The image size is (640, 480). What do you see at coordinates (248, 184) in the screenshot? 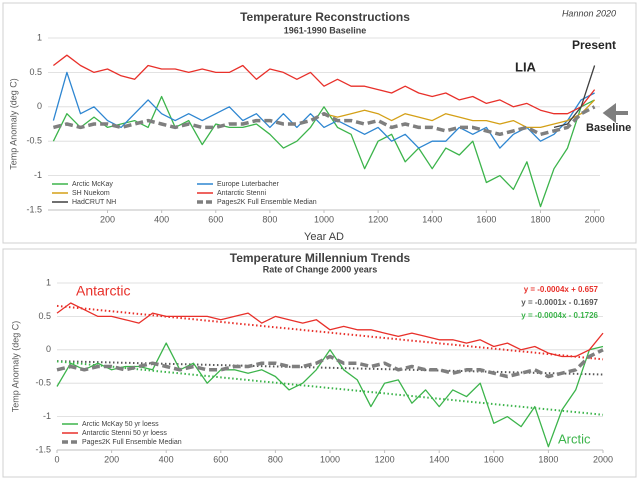
I see `legend-label: Europe Luterbacher` at bounding box center [248, 184].